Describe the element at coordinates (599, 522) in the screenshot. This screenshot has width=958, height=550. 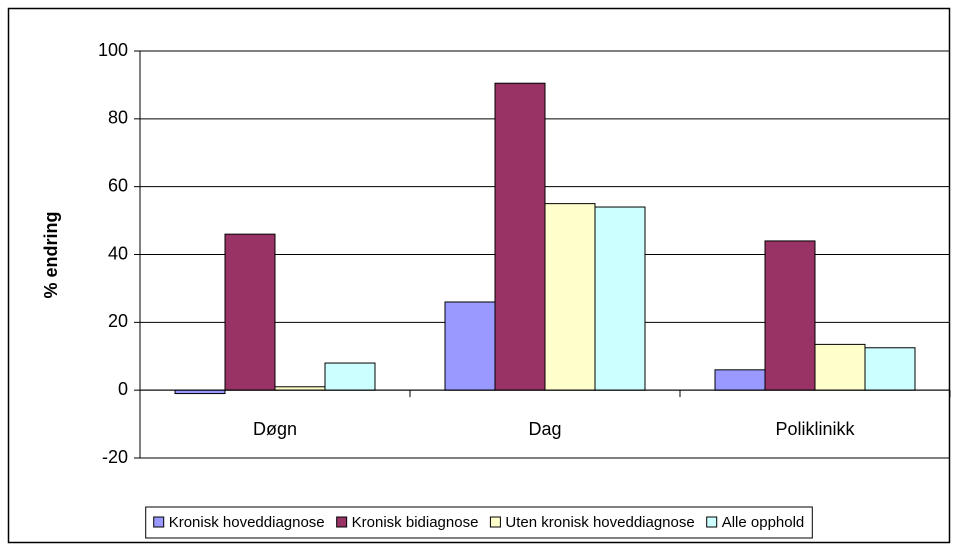
I see `legend-label: Uten kronisk hoveddiagnose` at that location.